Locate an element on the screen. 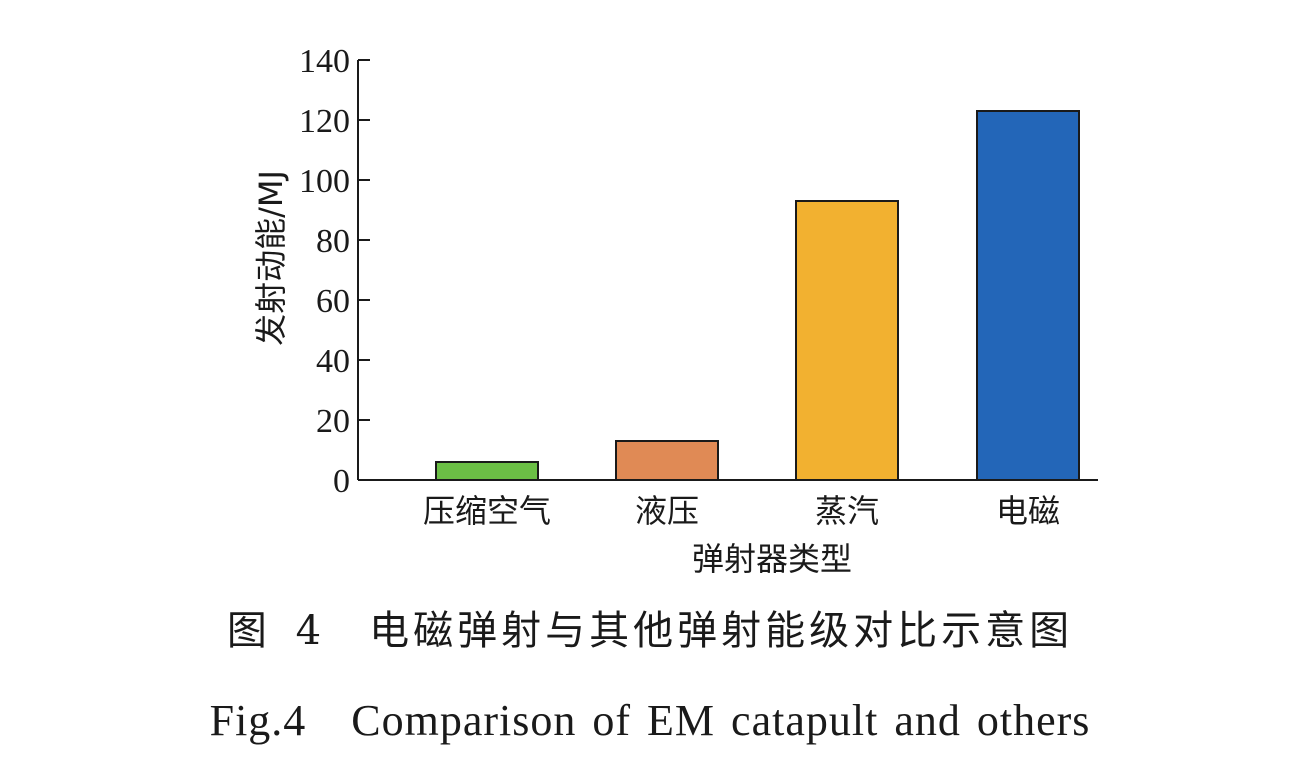 The image size is (1300, 768). x-tick-label: 电磁 is located at coordinates (1028, 511).